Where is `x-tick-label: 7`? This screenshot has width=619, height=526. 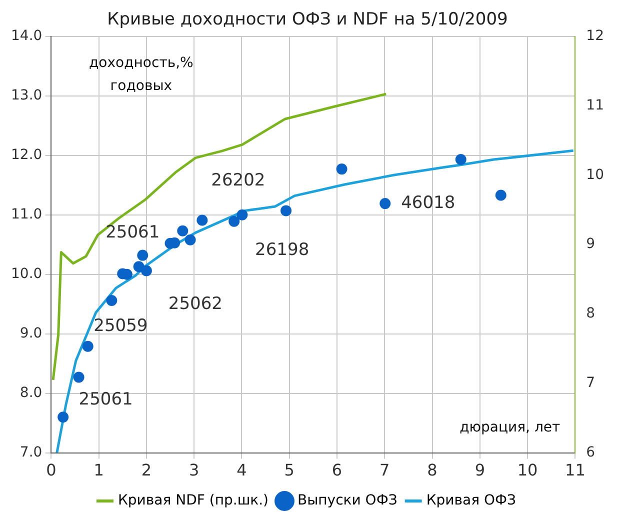 x-tick-label: 7 is located at coordinates (385, 470).